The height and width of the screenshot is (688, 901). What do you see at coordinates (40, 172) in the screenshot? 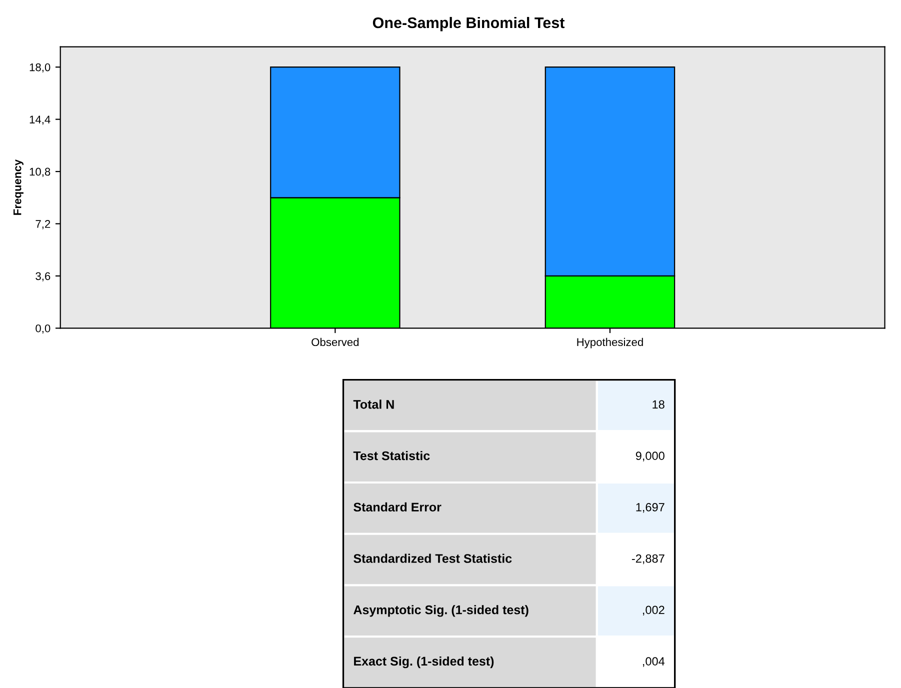
I see `y-tick-label: 10,8` at bounding box center [40, 172].